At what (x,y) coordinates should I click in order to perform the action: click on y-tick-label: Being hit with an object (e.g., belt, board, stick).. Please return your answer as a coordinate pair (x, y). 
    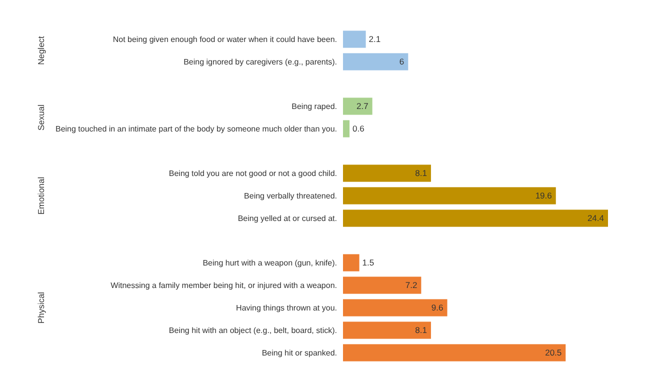
    Looking at the image, I should click on (252, 331).